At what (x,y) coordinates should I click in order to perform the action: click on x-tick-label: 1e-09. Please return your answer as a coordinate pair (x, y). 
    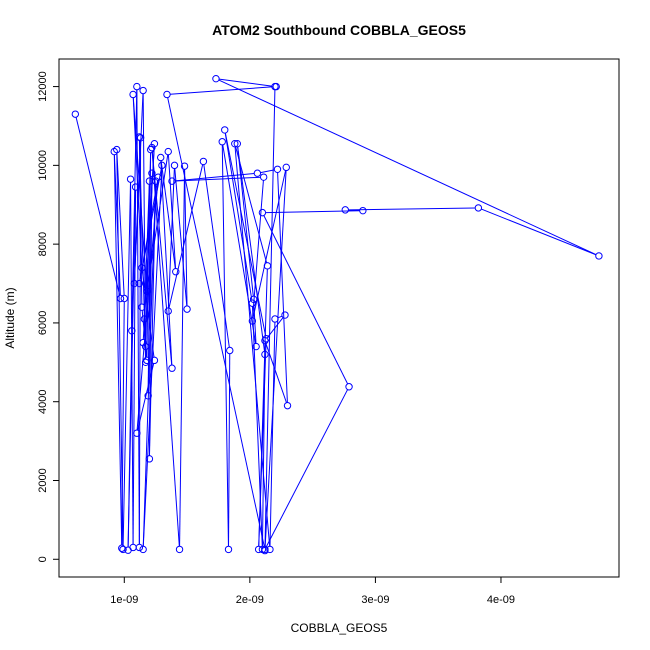
    Looking at the image, I should click on (124, 600).